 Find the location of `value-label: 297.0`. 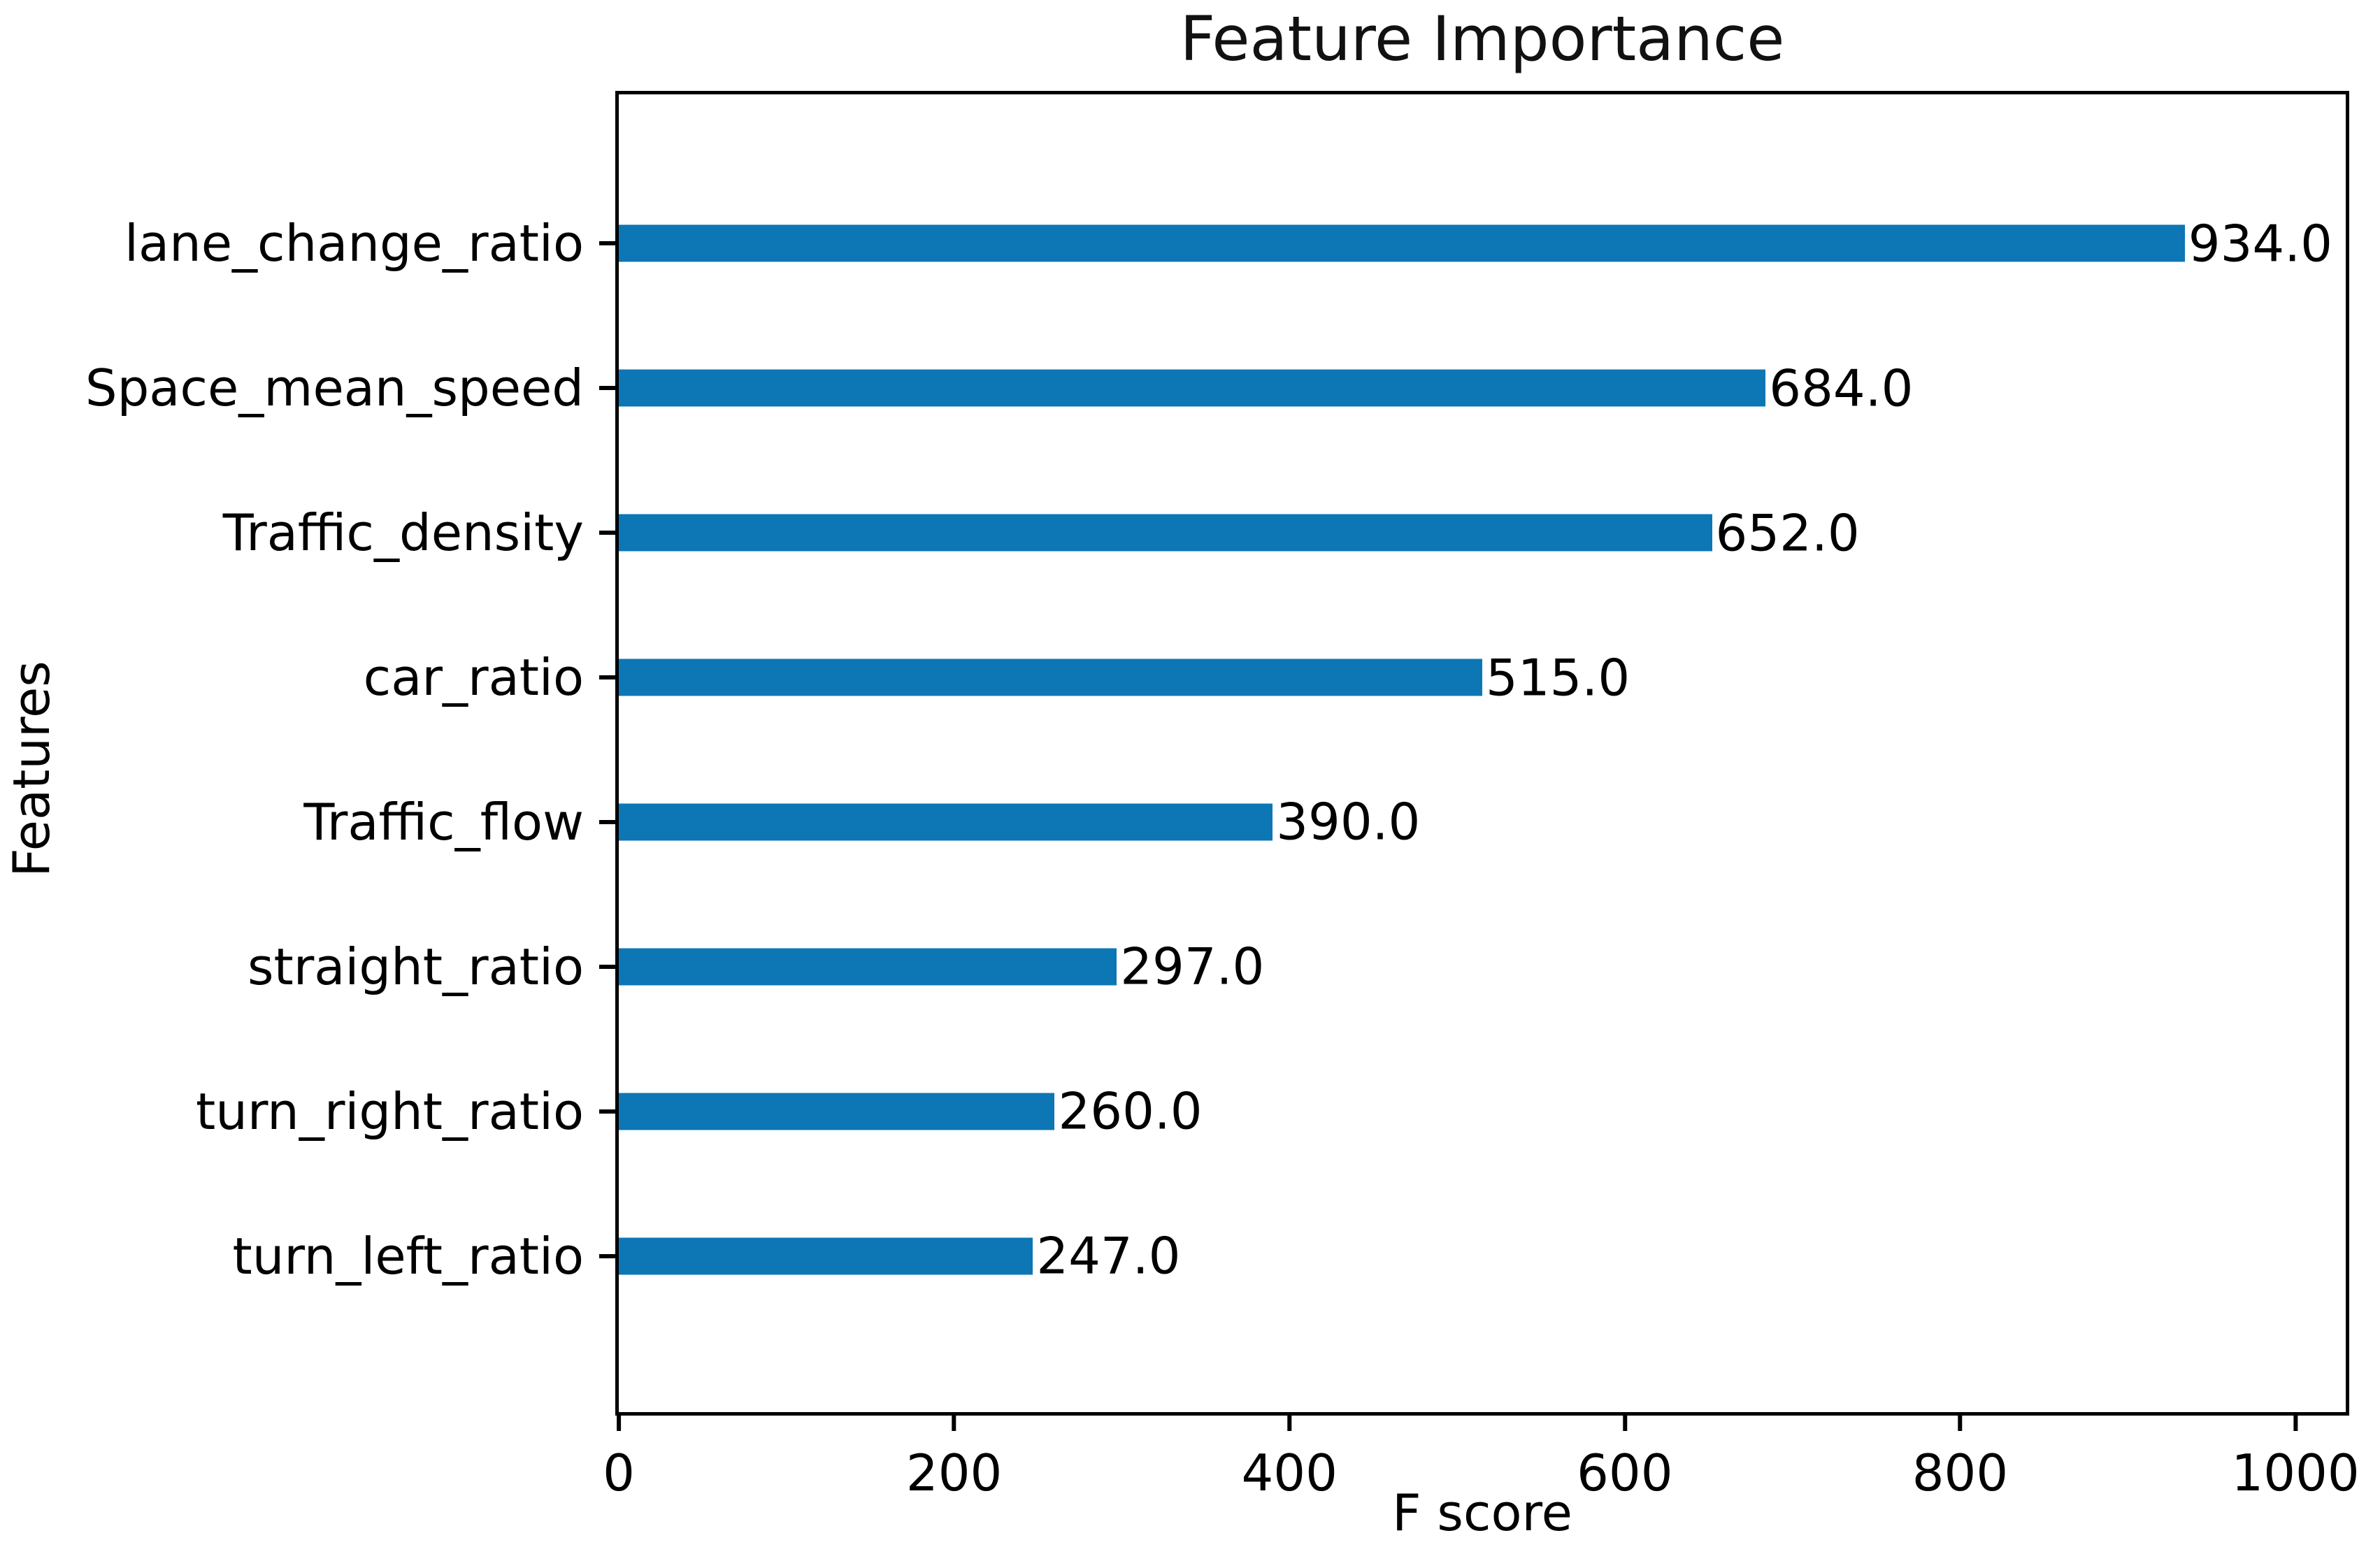

value-label: 297.0 is located at coordinates (1192, 966).